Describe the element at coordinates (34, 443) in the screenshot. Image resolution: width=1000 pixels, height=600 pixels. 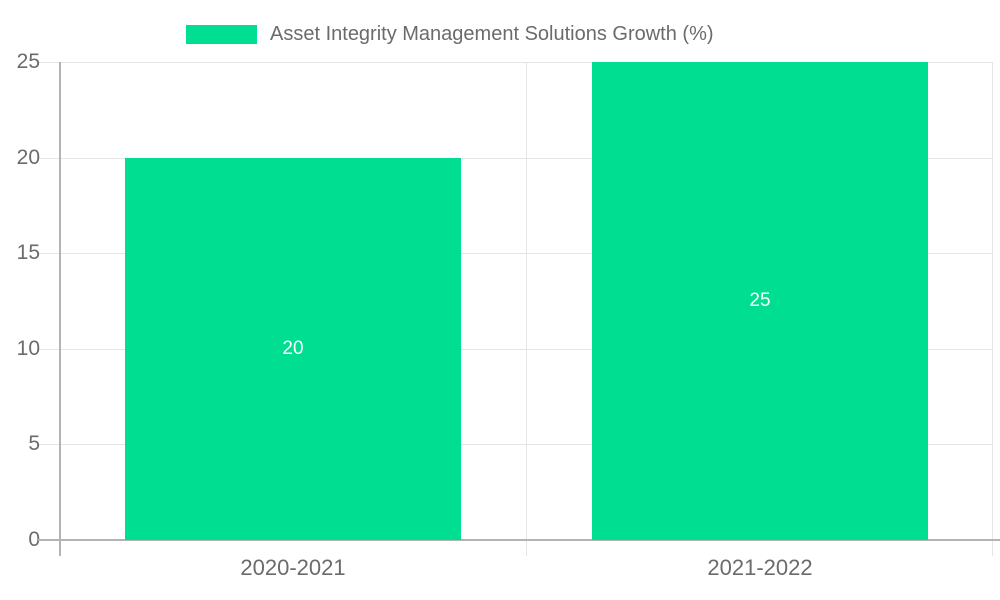
I see `y-axis-tick-label: 5` at that location.